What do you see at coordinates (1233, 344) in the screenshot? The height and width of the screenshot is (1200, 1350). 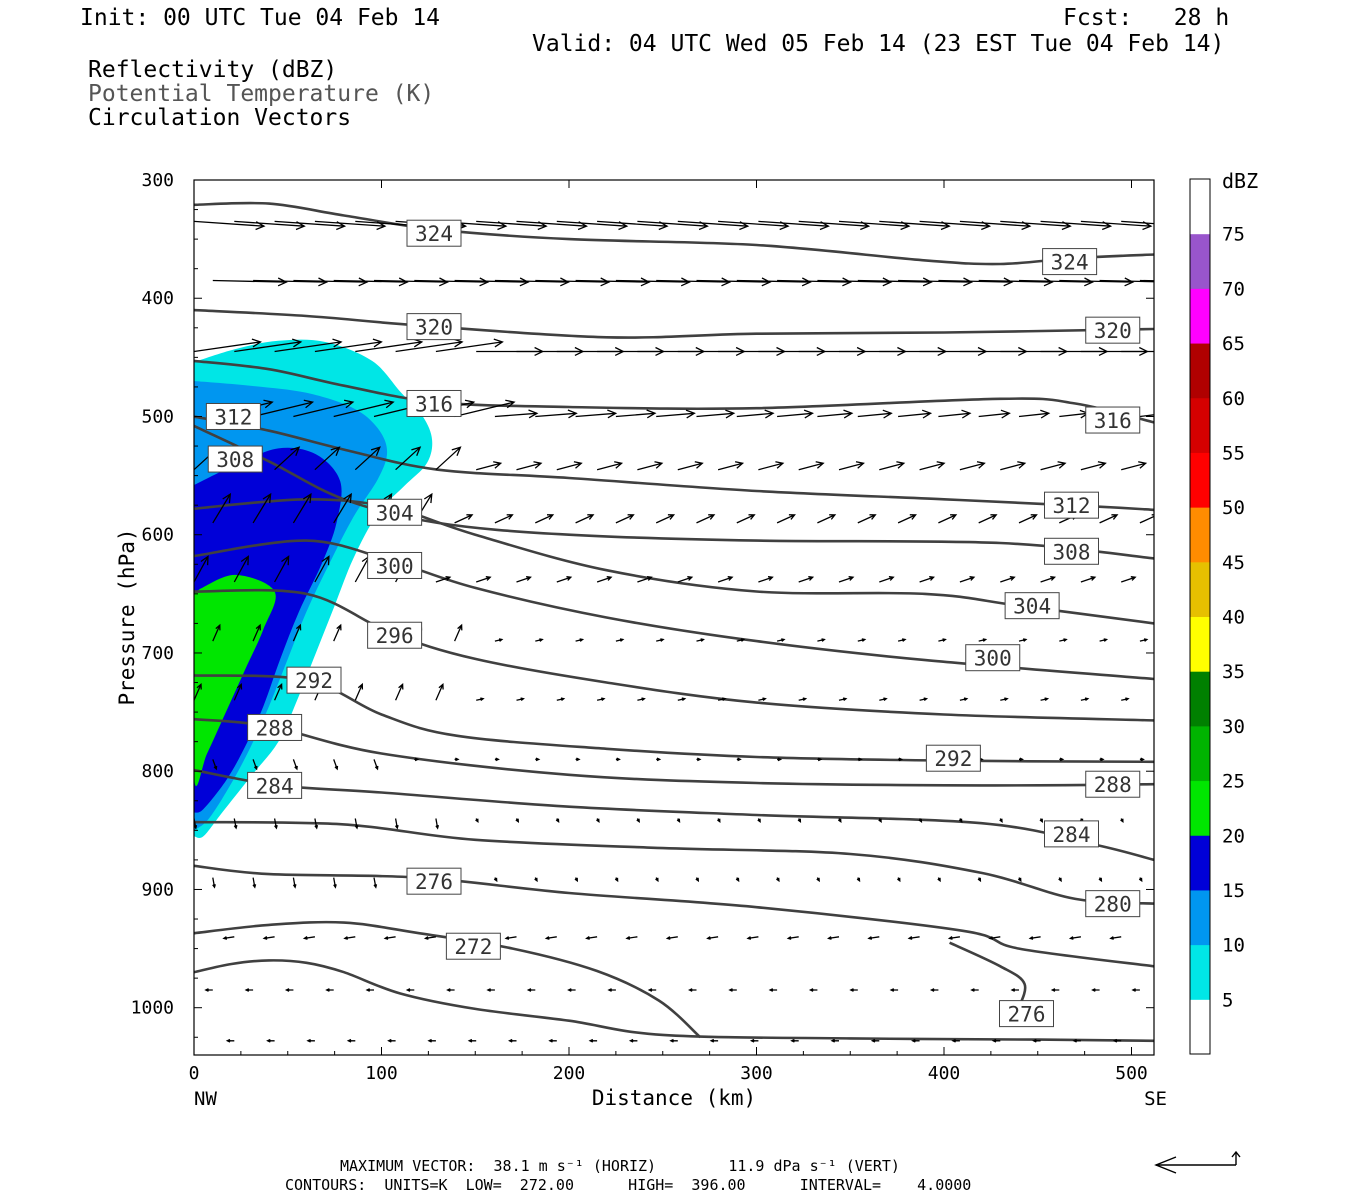 I see `colorbar-tick-label: 65` at bounding box center [1233, 344].